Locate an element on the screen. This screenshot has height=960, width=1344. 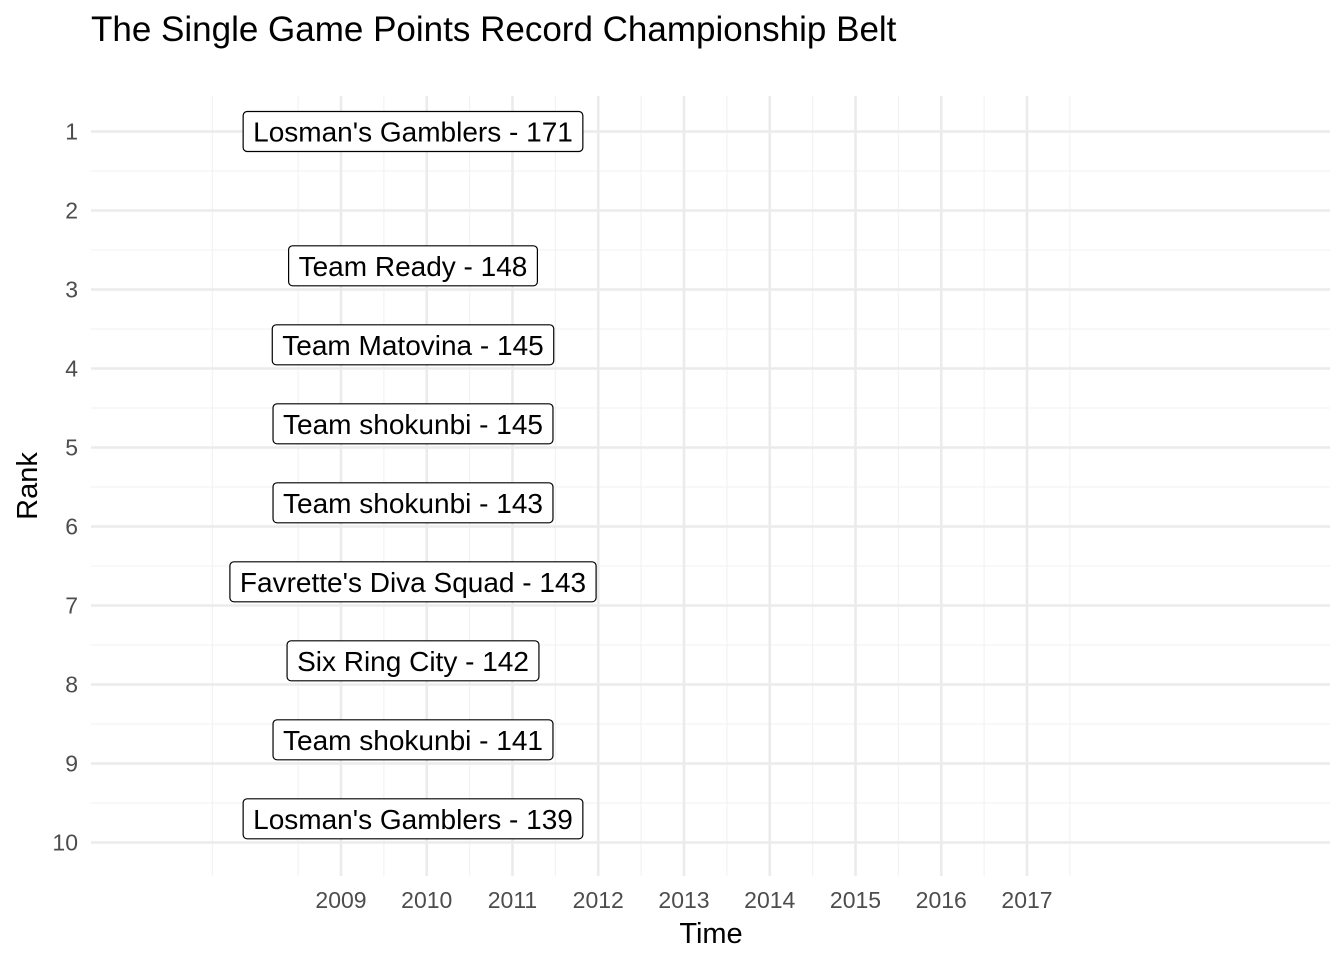
x-axis-title: Time is located at coordinates (710, 934).